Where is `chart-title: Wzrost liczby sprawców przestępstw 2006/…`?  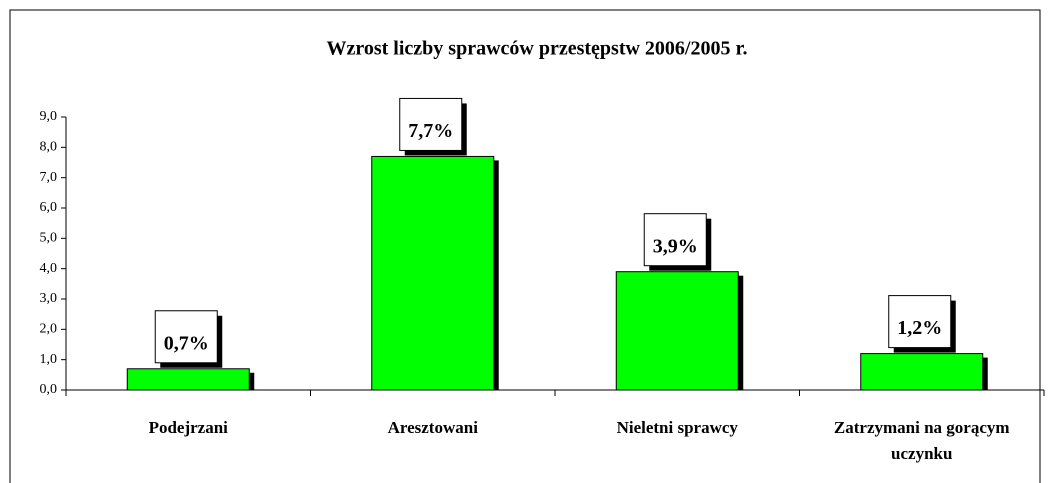 chart-title: Wzrost liczby sprawców przestępstw 2006/… is located at coordinates (536, 49).